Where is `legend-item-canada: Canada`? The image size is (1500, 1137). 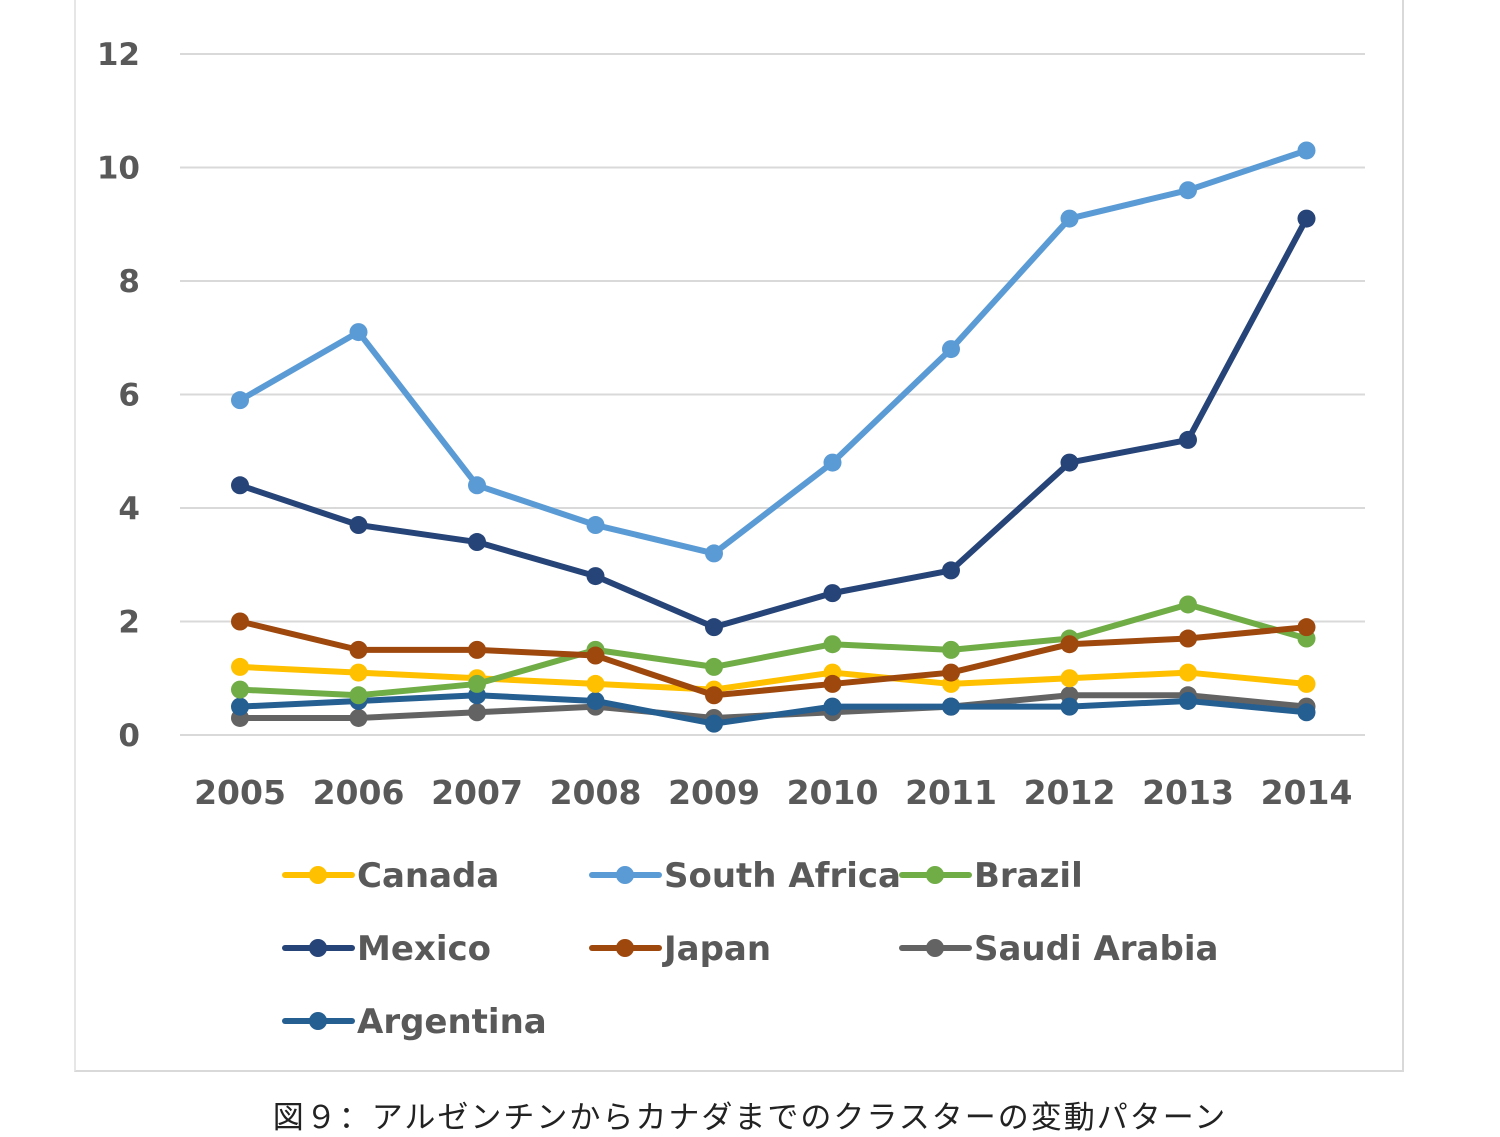
legend-item-canada: Canada is located at coordinates (390, 876).